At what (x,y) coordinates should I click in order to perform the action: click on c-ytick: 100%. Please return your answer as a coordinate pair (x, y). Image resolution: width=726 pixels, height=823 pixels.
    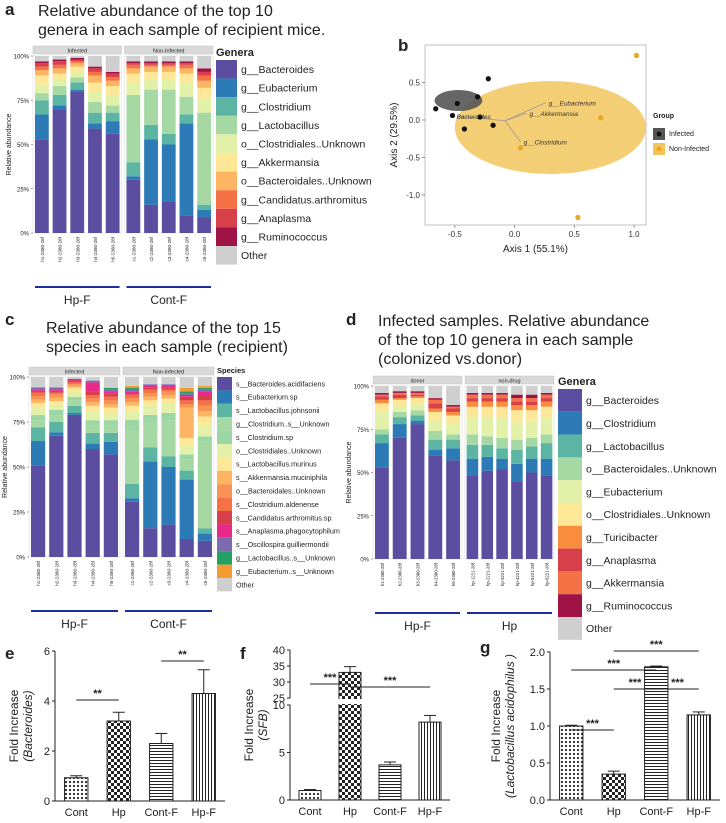
    Looking at the image, I should click on (18, 379).